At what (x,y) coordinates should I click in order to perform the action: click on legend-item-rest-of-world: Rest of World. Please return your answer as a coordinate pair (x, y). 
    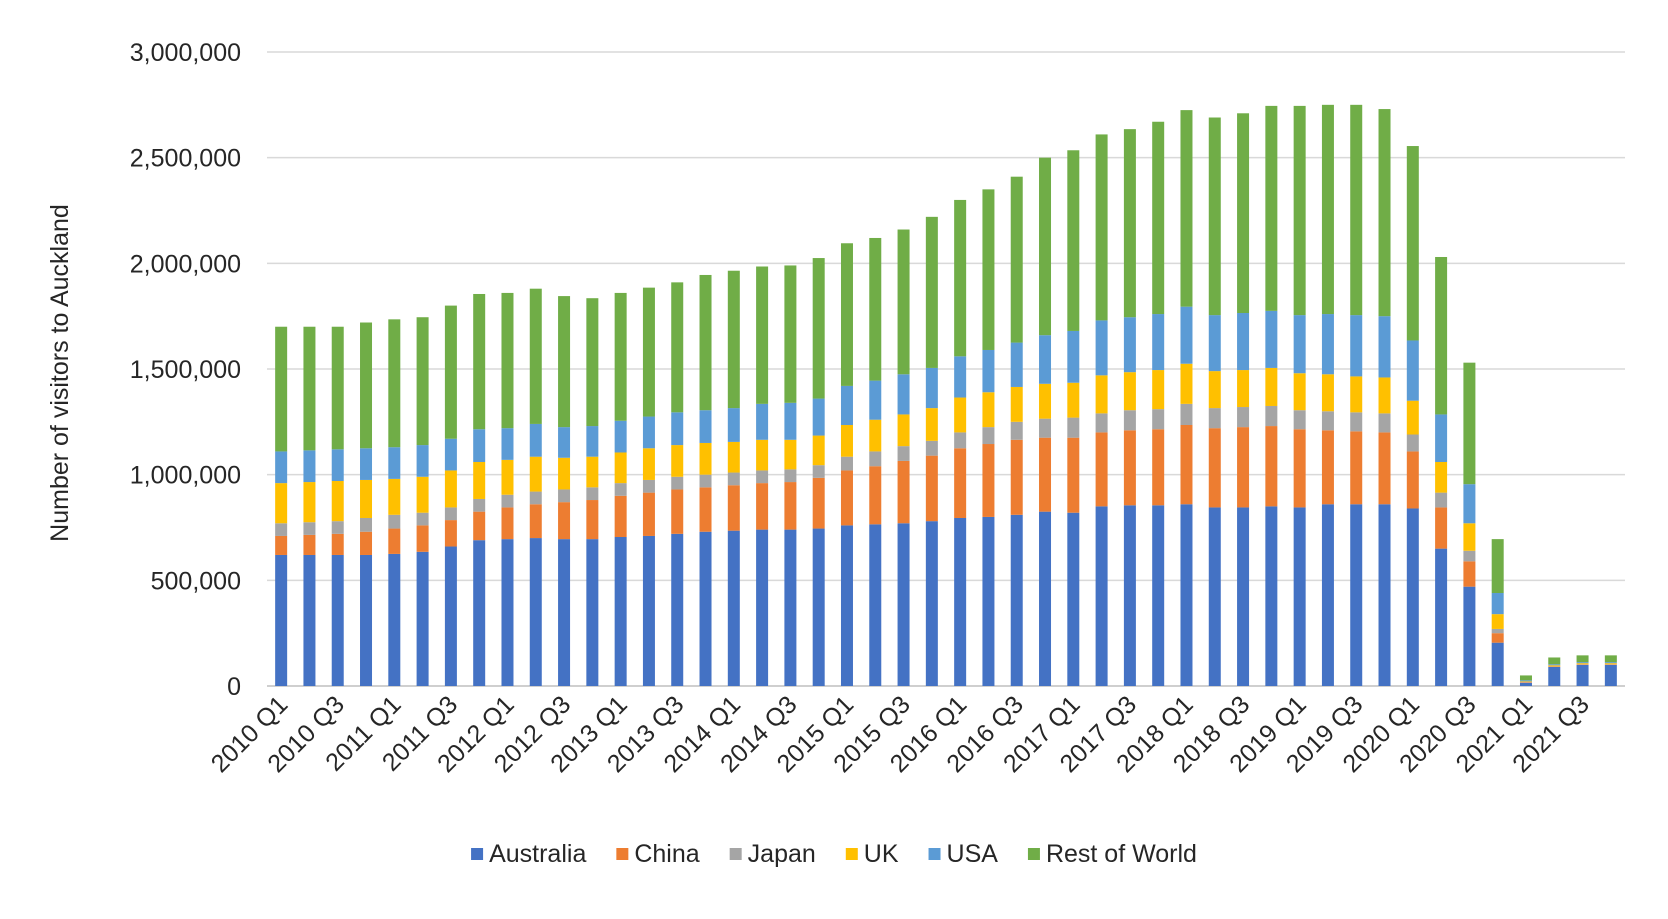
    Looking at the image, I should click on (1112, 854).